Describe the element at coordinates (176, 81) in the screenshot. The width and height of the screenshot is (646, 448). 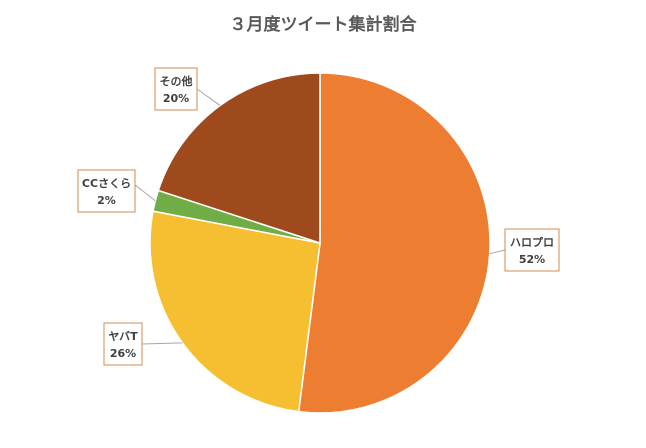
I see `data-label-category-4: その他` at that location.